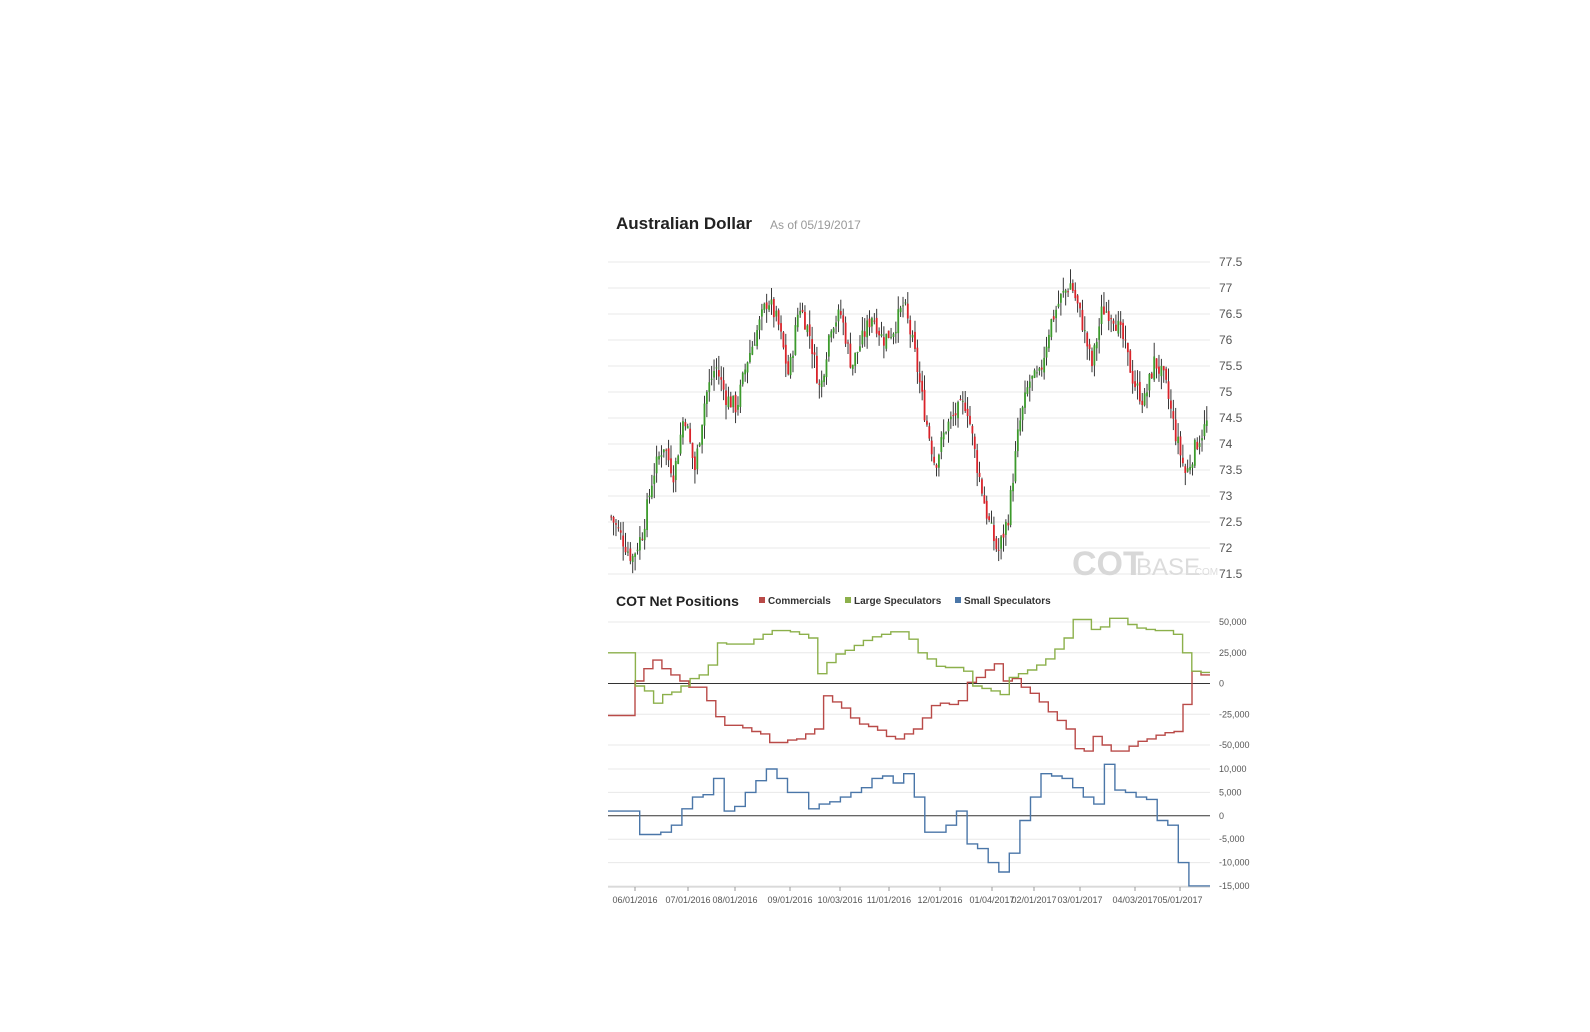 Image resolution: width=1590 pixels, height=1032 pixels. I want to click on price-tick-label: 76.5, so click(1231, 314).